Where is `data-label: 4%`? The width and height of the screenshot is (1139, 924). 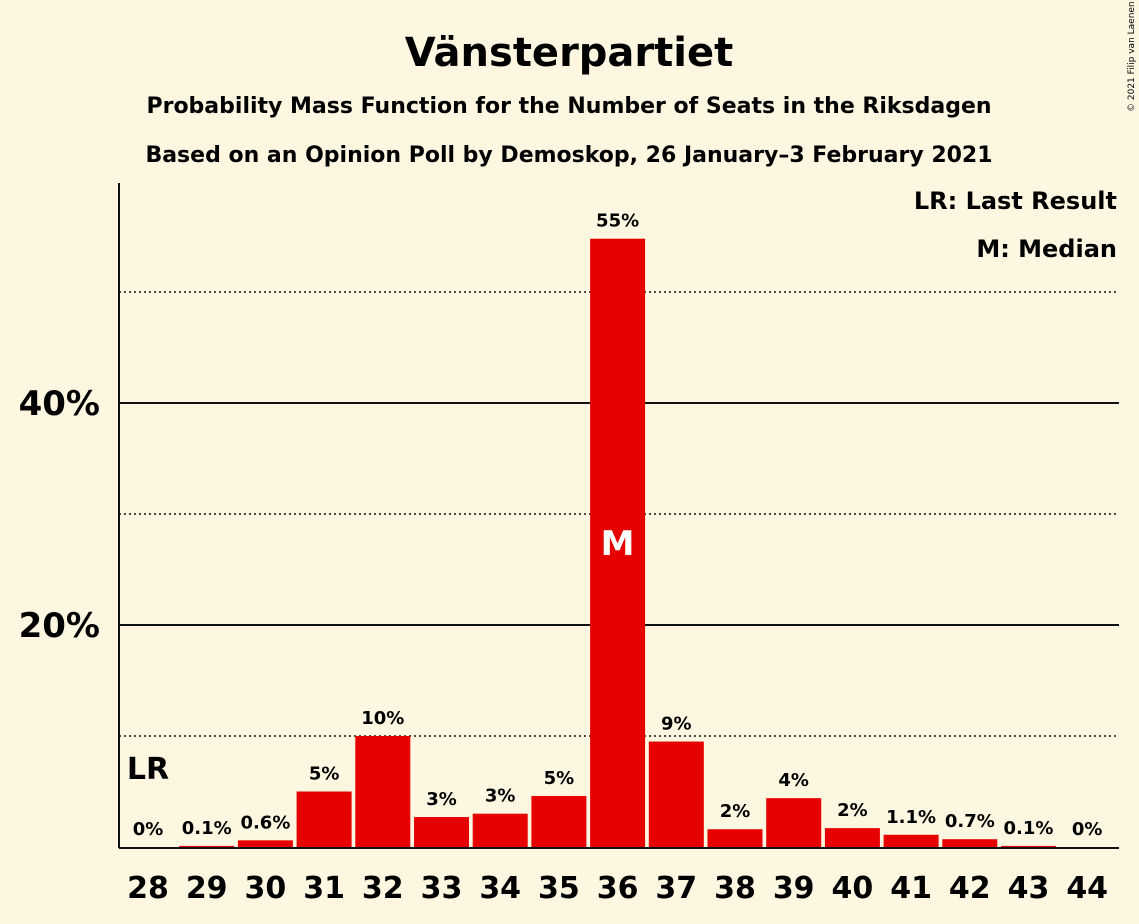 data-label: 4% is located at coordinates (793, 780).